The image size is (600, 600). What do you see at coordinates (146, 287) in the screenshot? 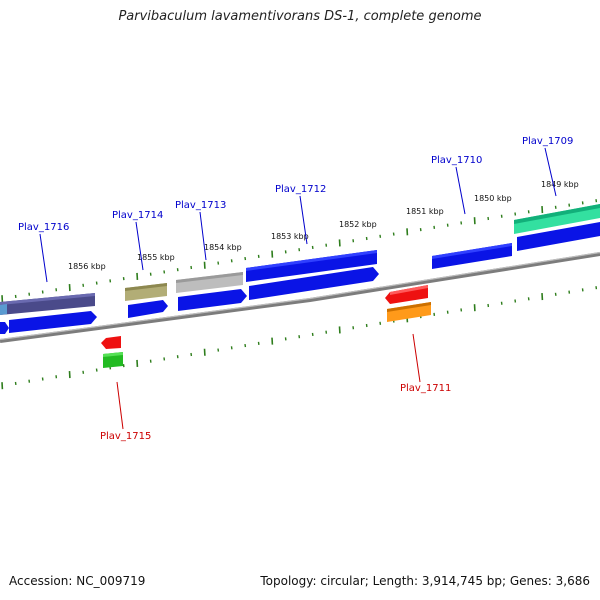
I see `gene-box-plav-1714-top` at bounding box center [146, 287].